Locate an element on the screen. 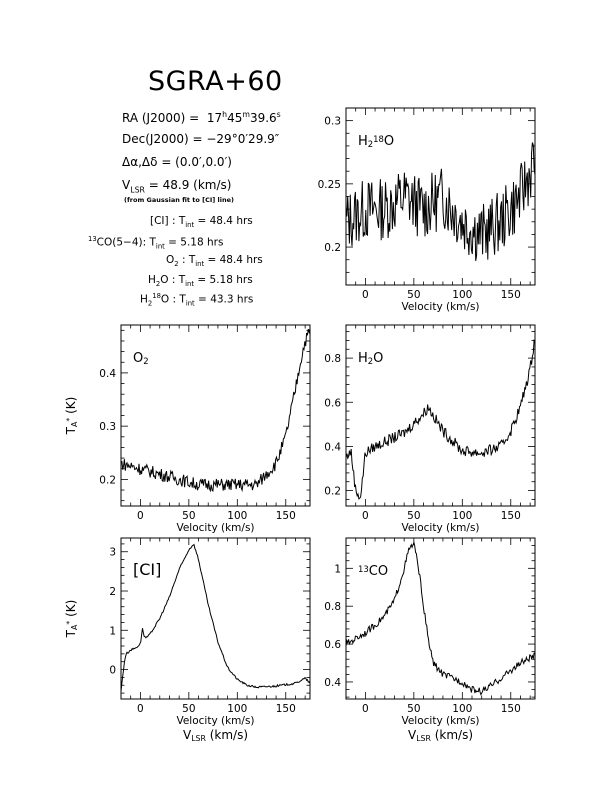 The width and height of the screenshot is (612, 792). ra-minutes-sup: m is located at coordinates (246, 114).